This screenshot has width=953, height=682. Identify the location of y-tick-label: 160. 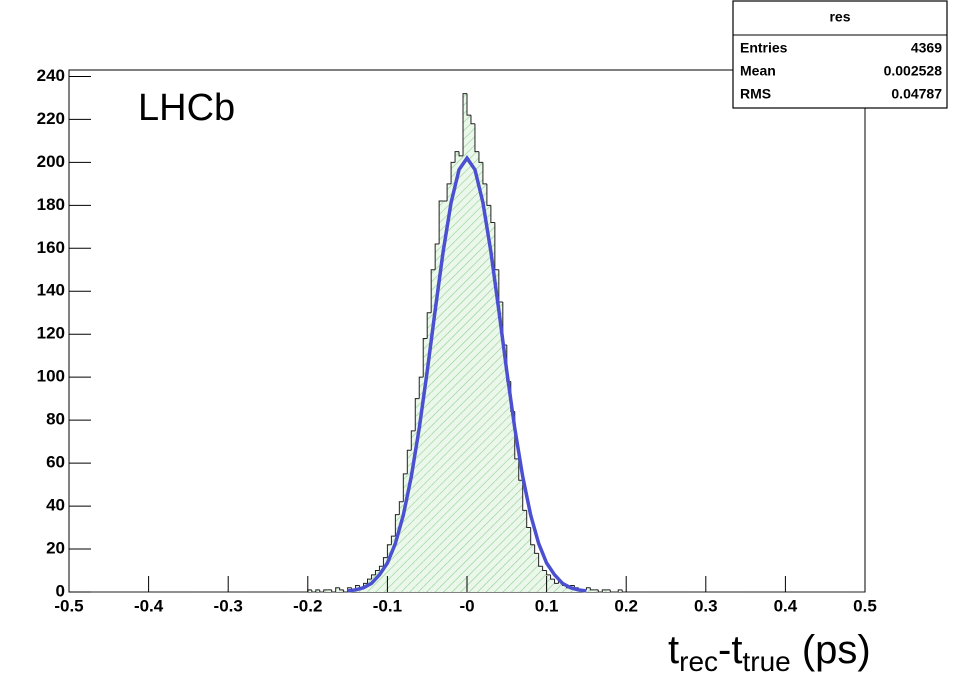
(51, 247).